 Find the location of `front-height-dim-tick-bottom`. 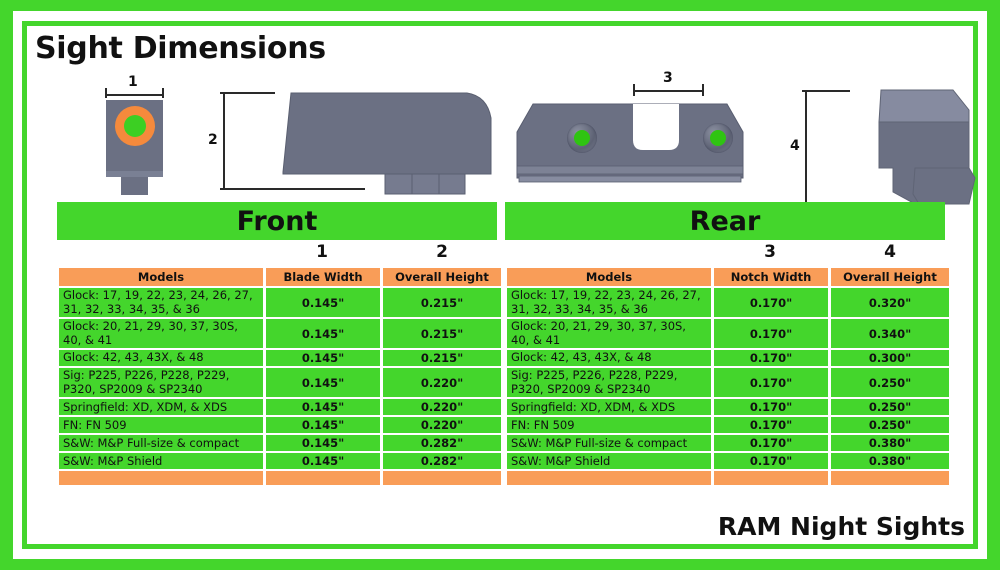

front-height-dim-tick-bottom is located at coordinates (292, 189).